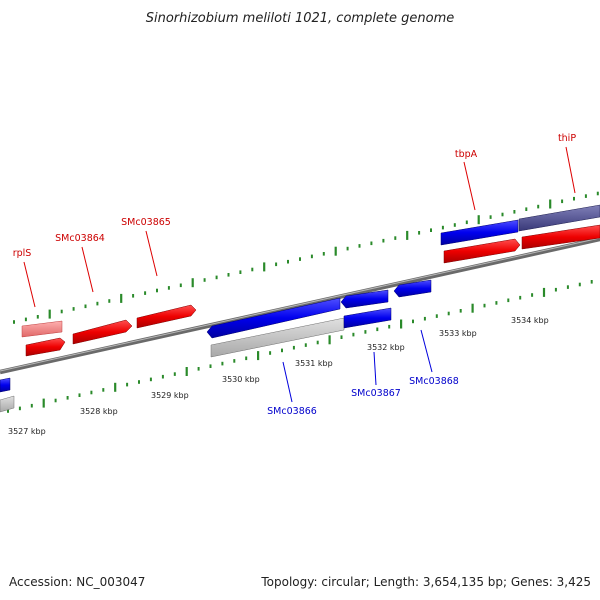  Describe the element at coordinates (102, 332) in the screenshot. I see `gene-SMc03864` at that location.